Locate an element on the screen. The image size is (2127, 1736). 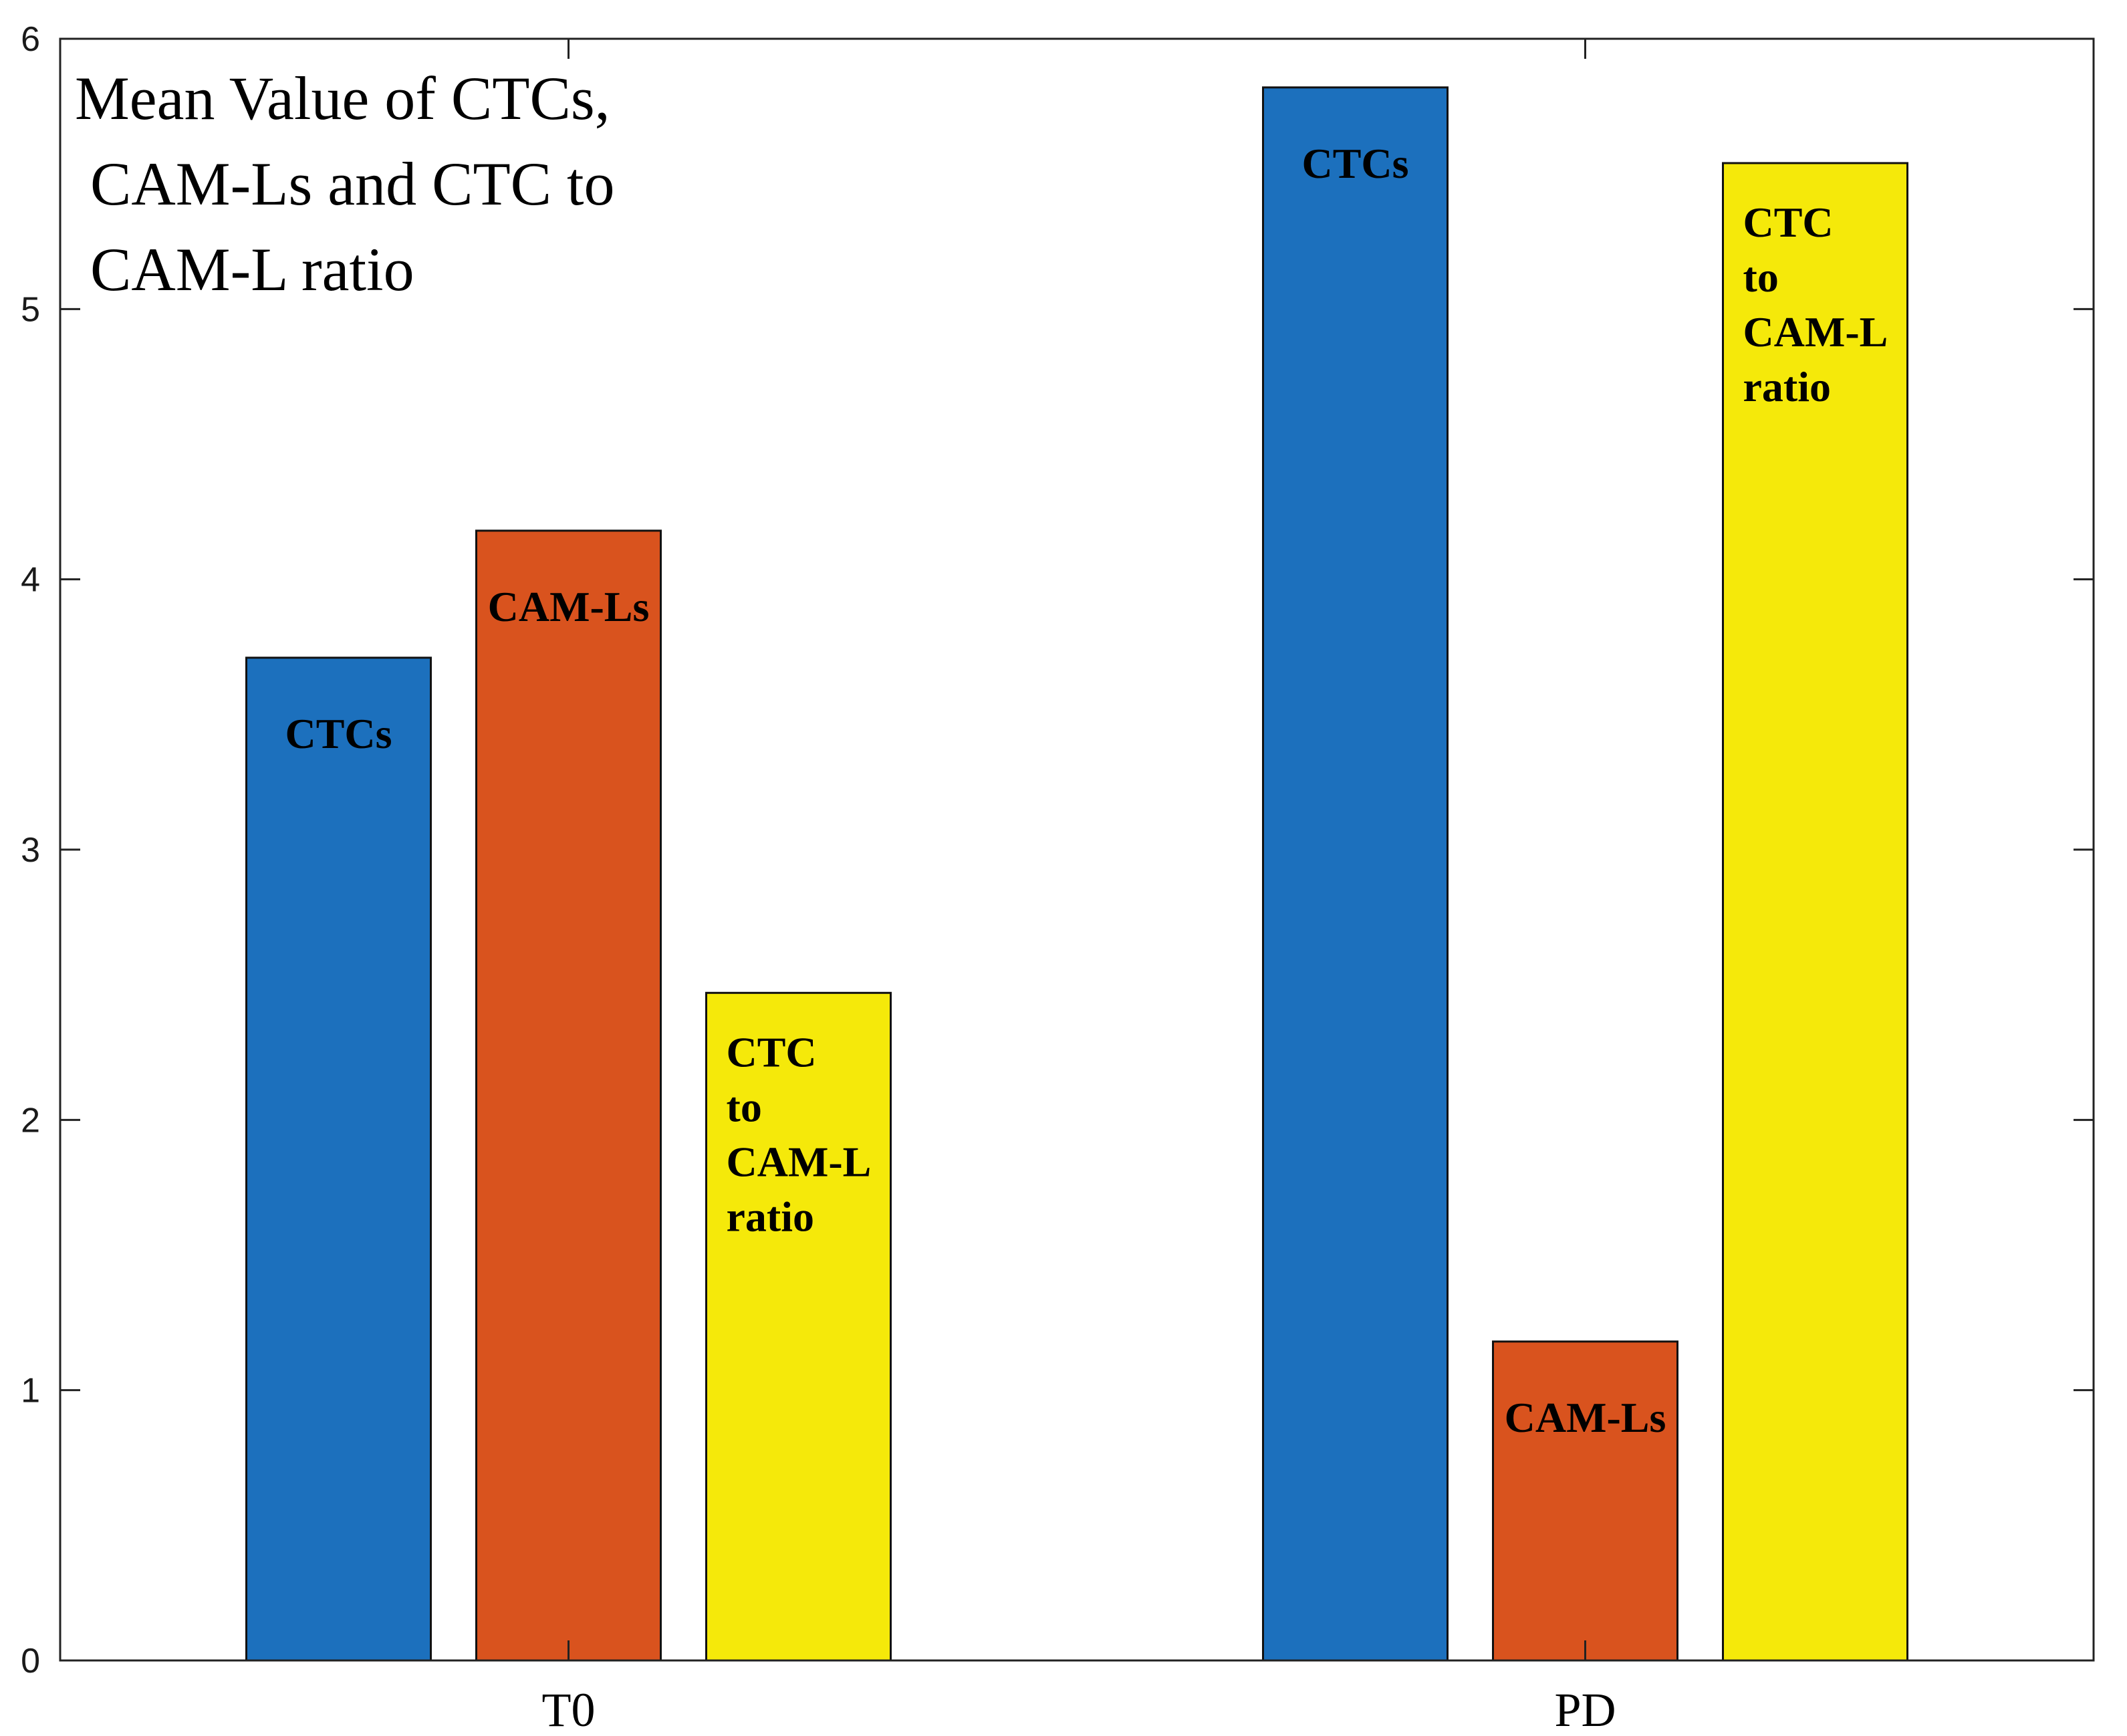
chart-title-line-2: CAM-L ratio is located at coordinates (244, 269).